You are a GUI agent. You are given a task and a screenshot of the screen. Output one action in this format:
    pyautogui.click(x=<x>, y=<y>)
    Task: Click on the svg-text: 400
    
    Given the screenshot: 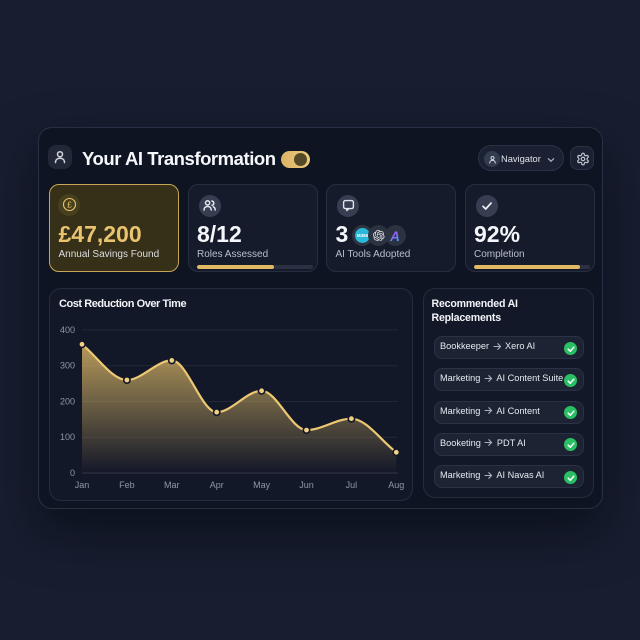 What is the action you would take?
    pyautogui.click(x=67, y=330)
    